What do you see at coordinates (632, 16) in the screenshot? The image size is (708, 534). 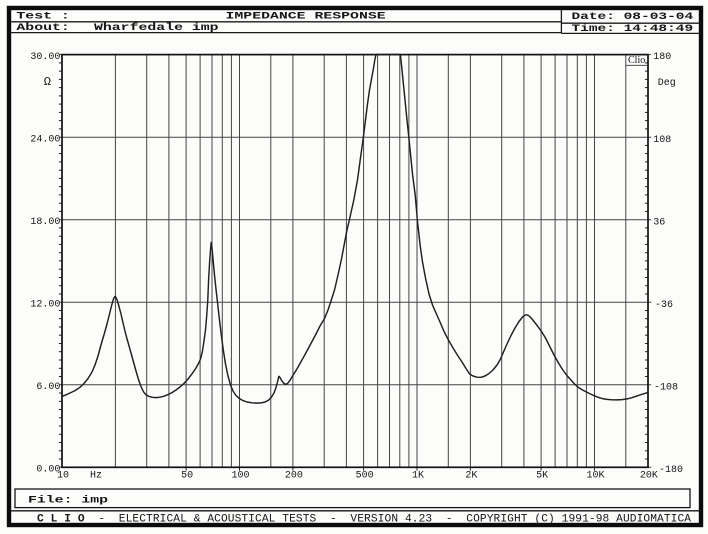 I see `svg-text: Date: 08-03-04` at bounding box center [632, 16].